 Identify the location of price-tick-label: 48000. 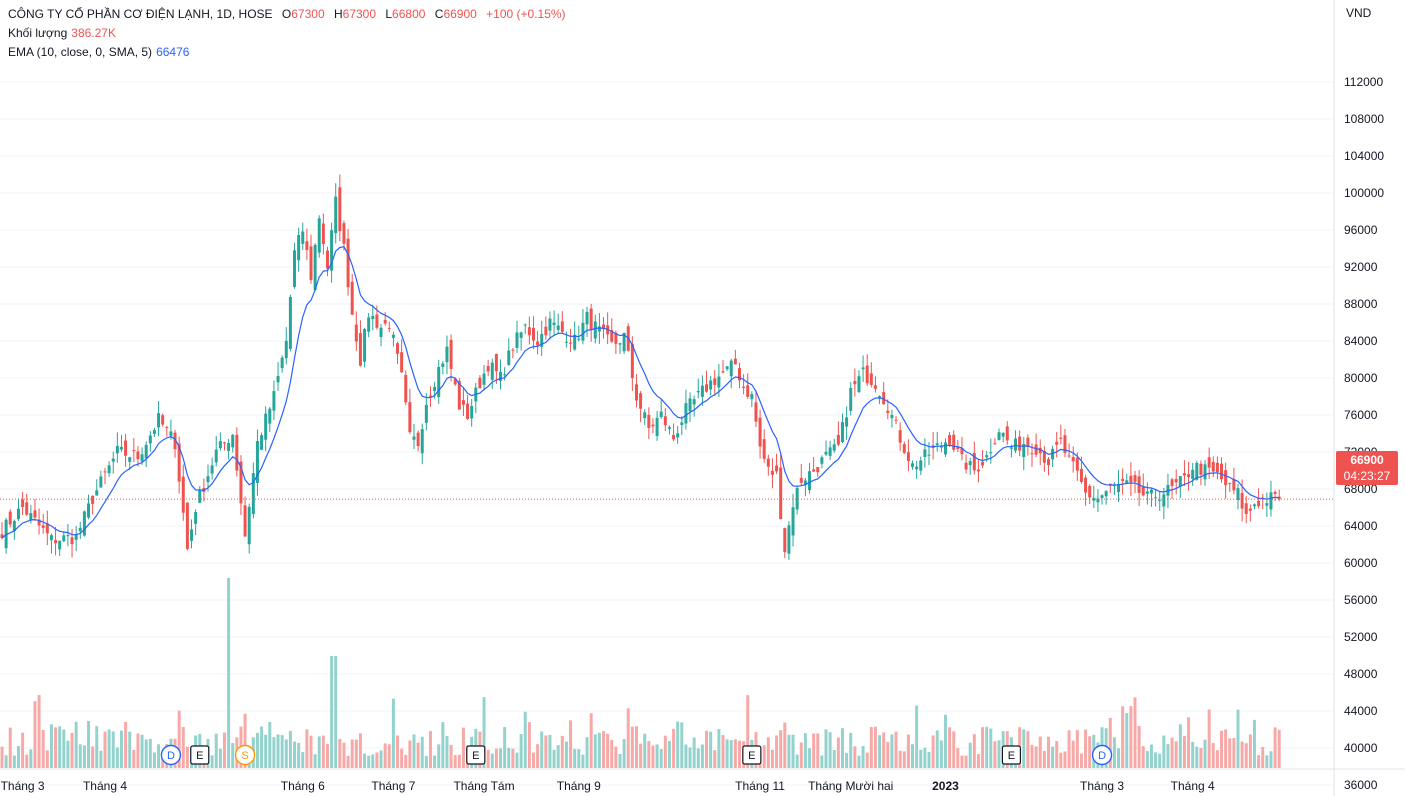
(1361, 674).